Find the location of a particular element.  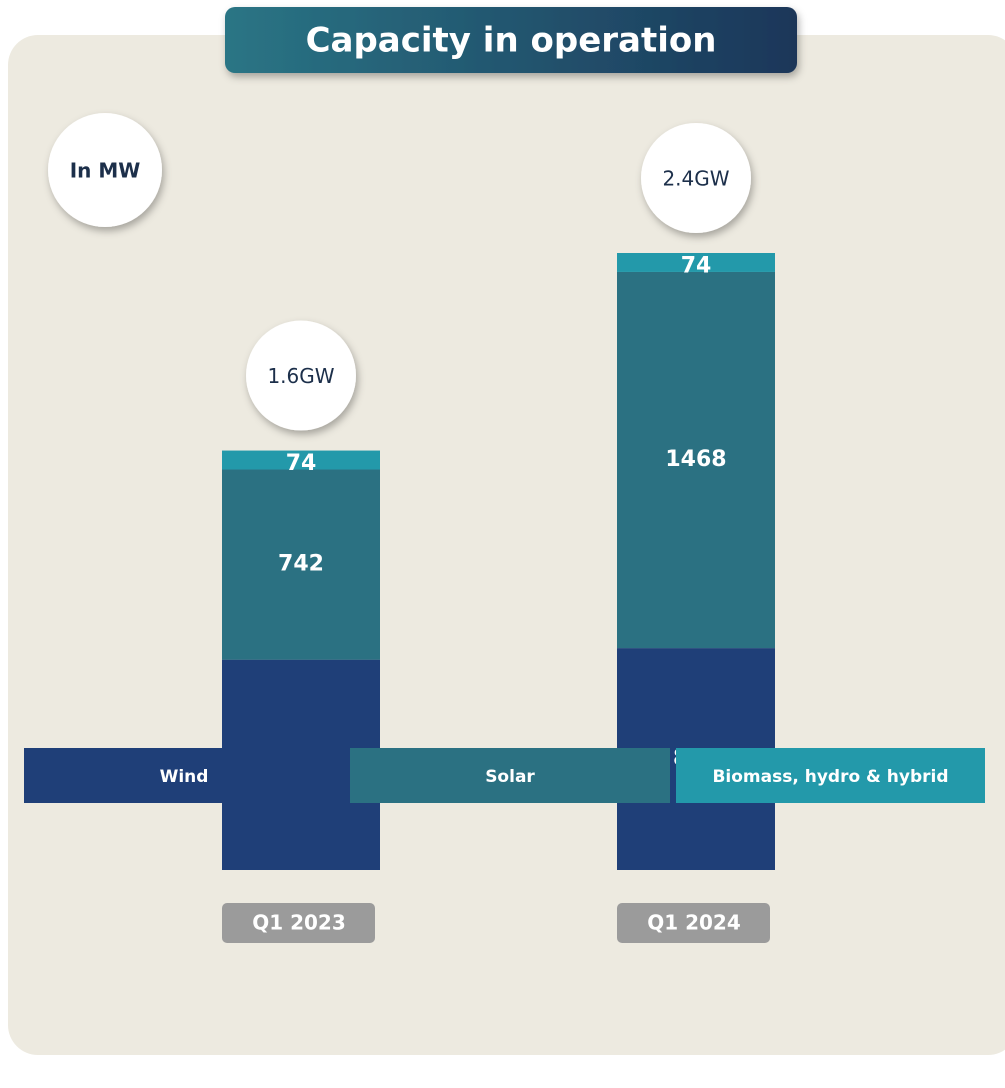

data-label: 742 is located at coordinates (301, 564).